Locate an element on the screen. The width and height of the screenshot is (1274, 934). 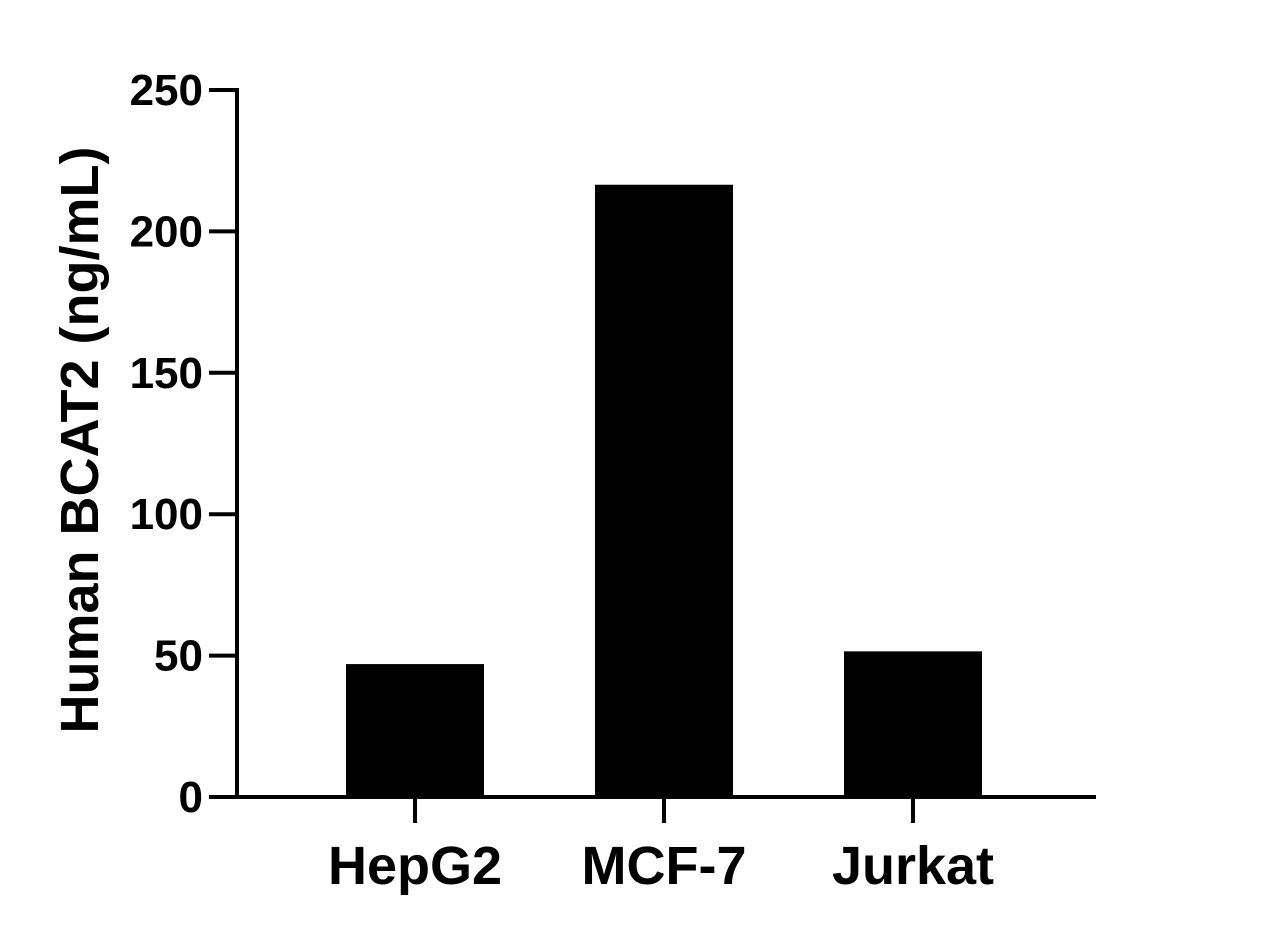
x-tick-label-mcf-7: MCF-7 is located at coordinates (664, 866).